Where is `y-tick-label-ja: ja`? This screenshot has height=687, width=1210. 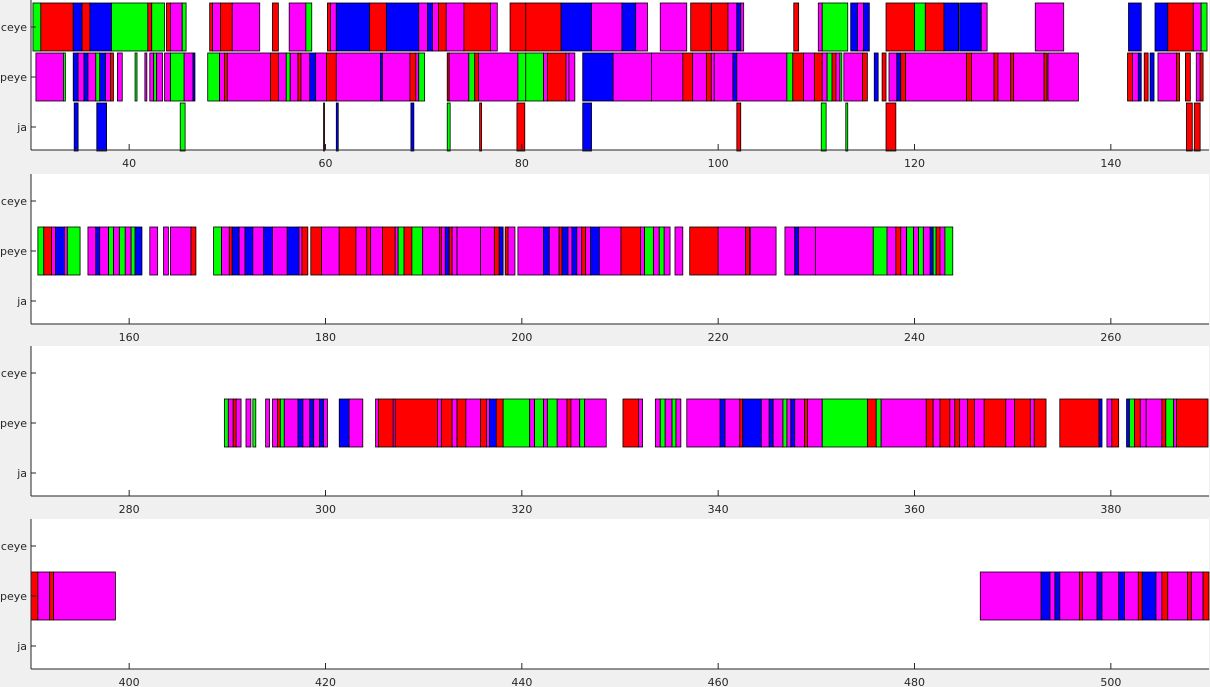
y-tick-label-ja: ja is located at coordinates (21, 473).